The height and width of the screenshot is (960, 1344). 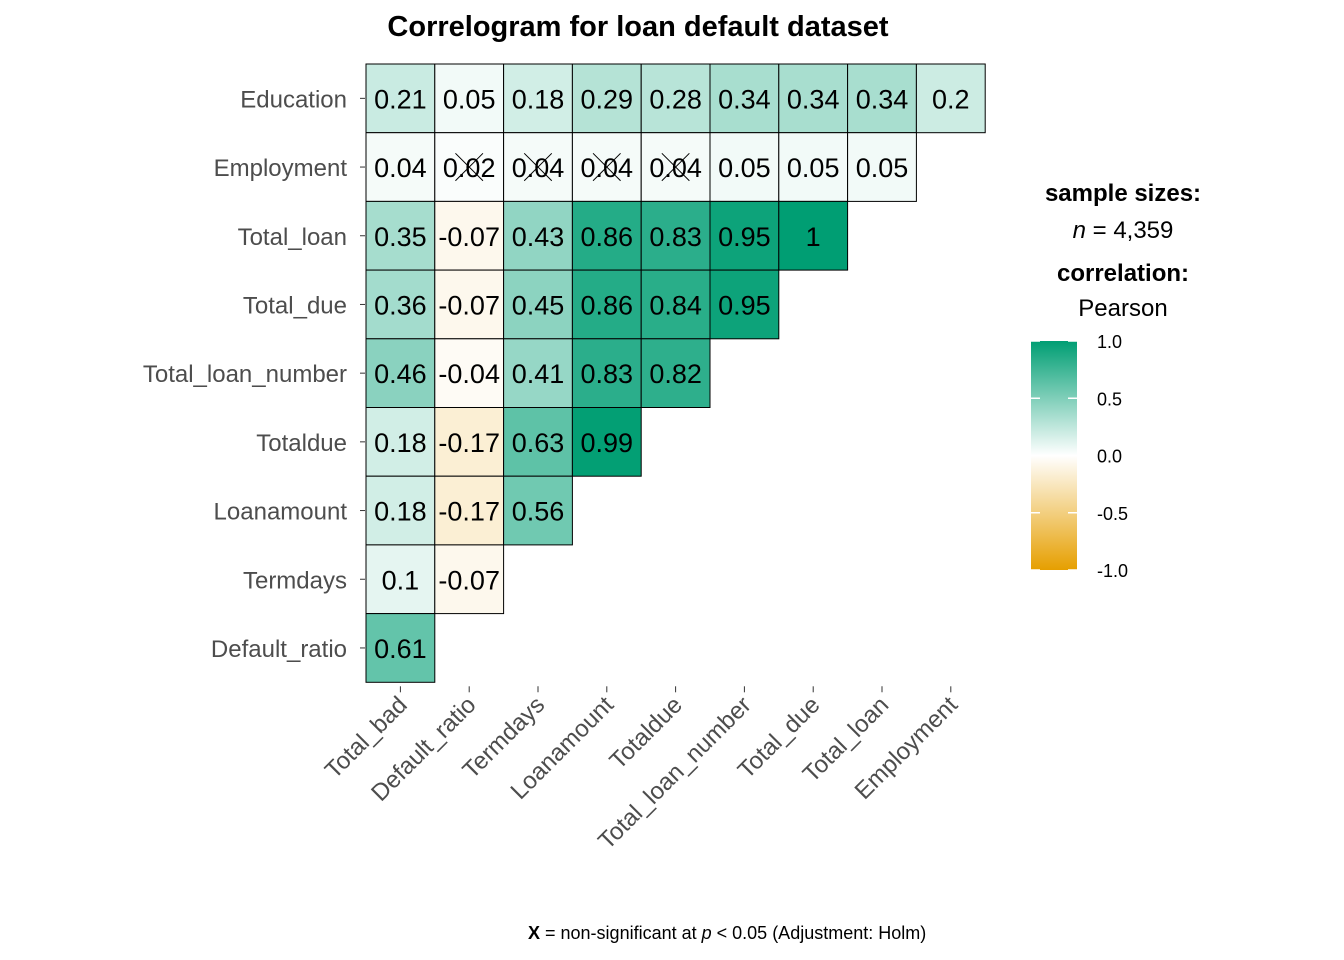 I want to click on cell-value-label: 0.45, so click(x=538, y=305).